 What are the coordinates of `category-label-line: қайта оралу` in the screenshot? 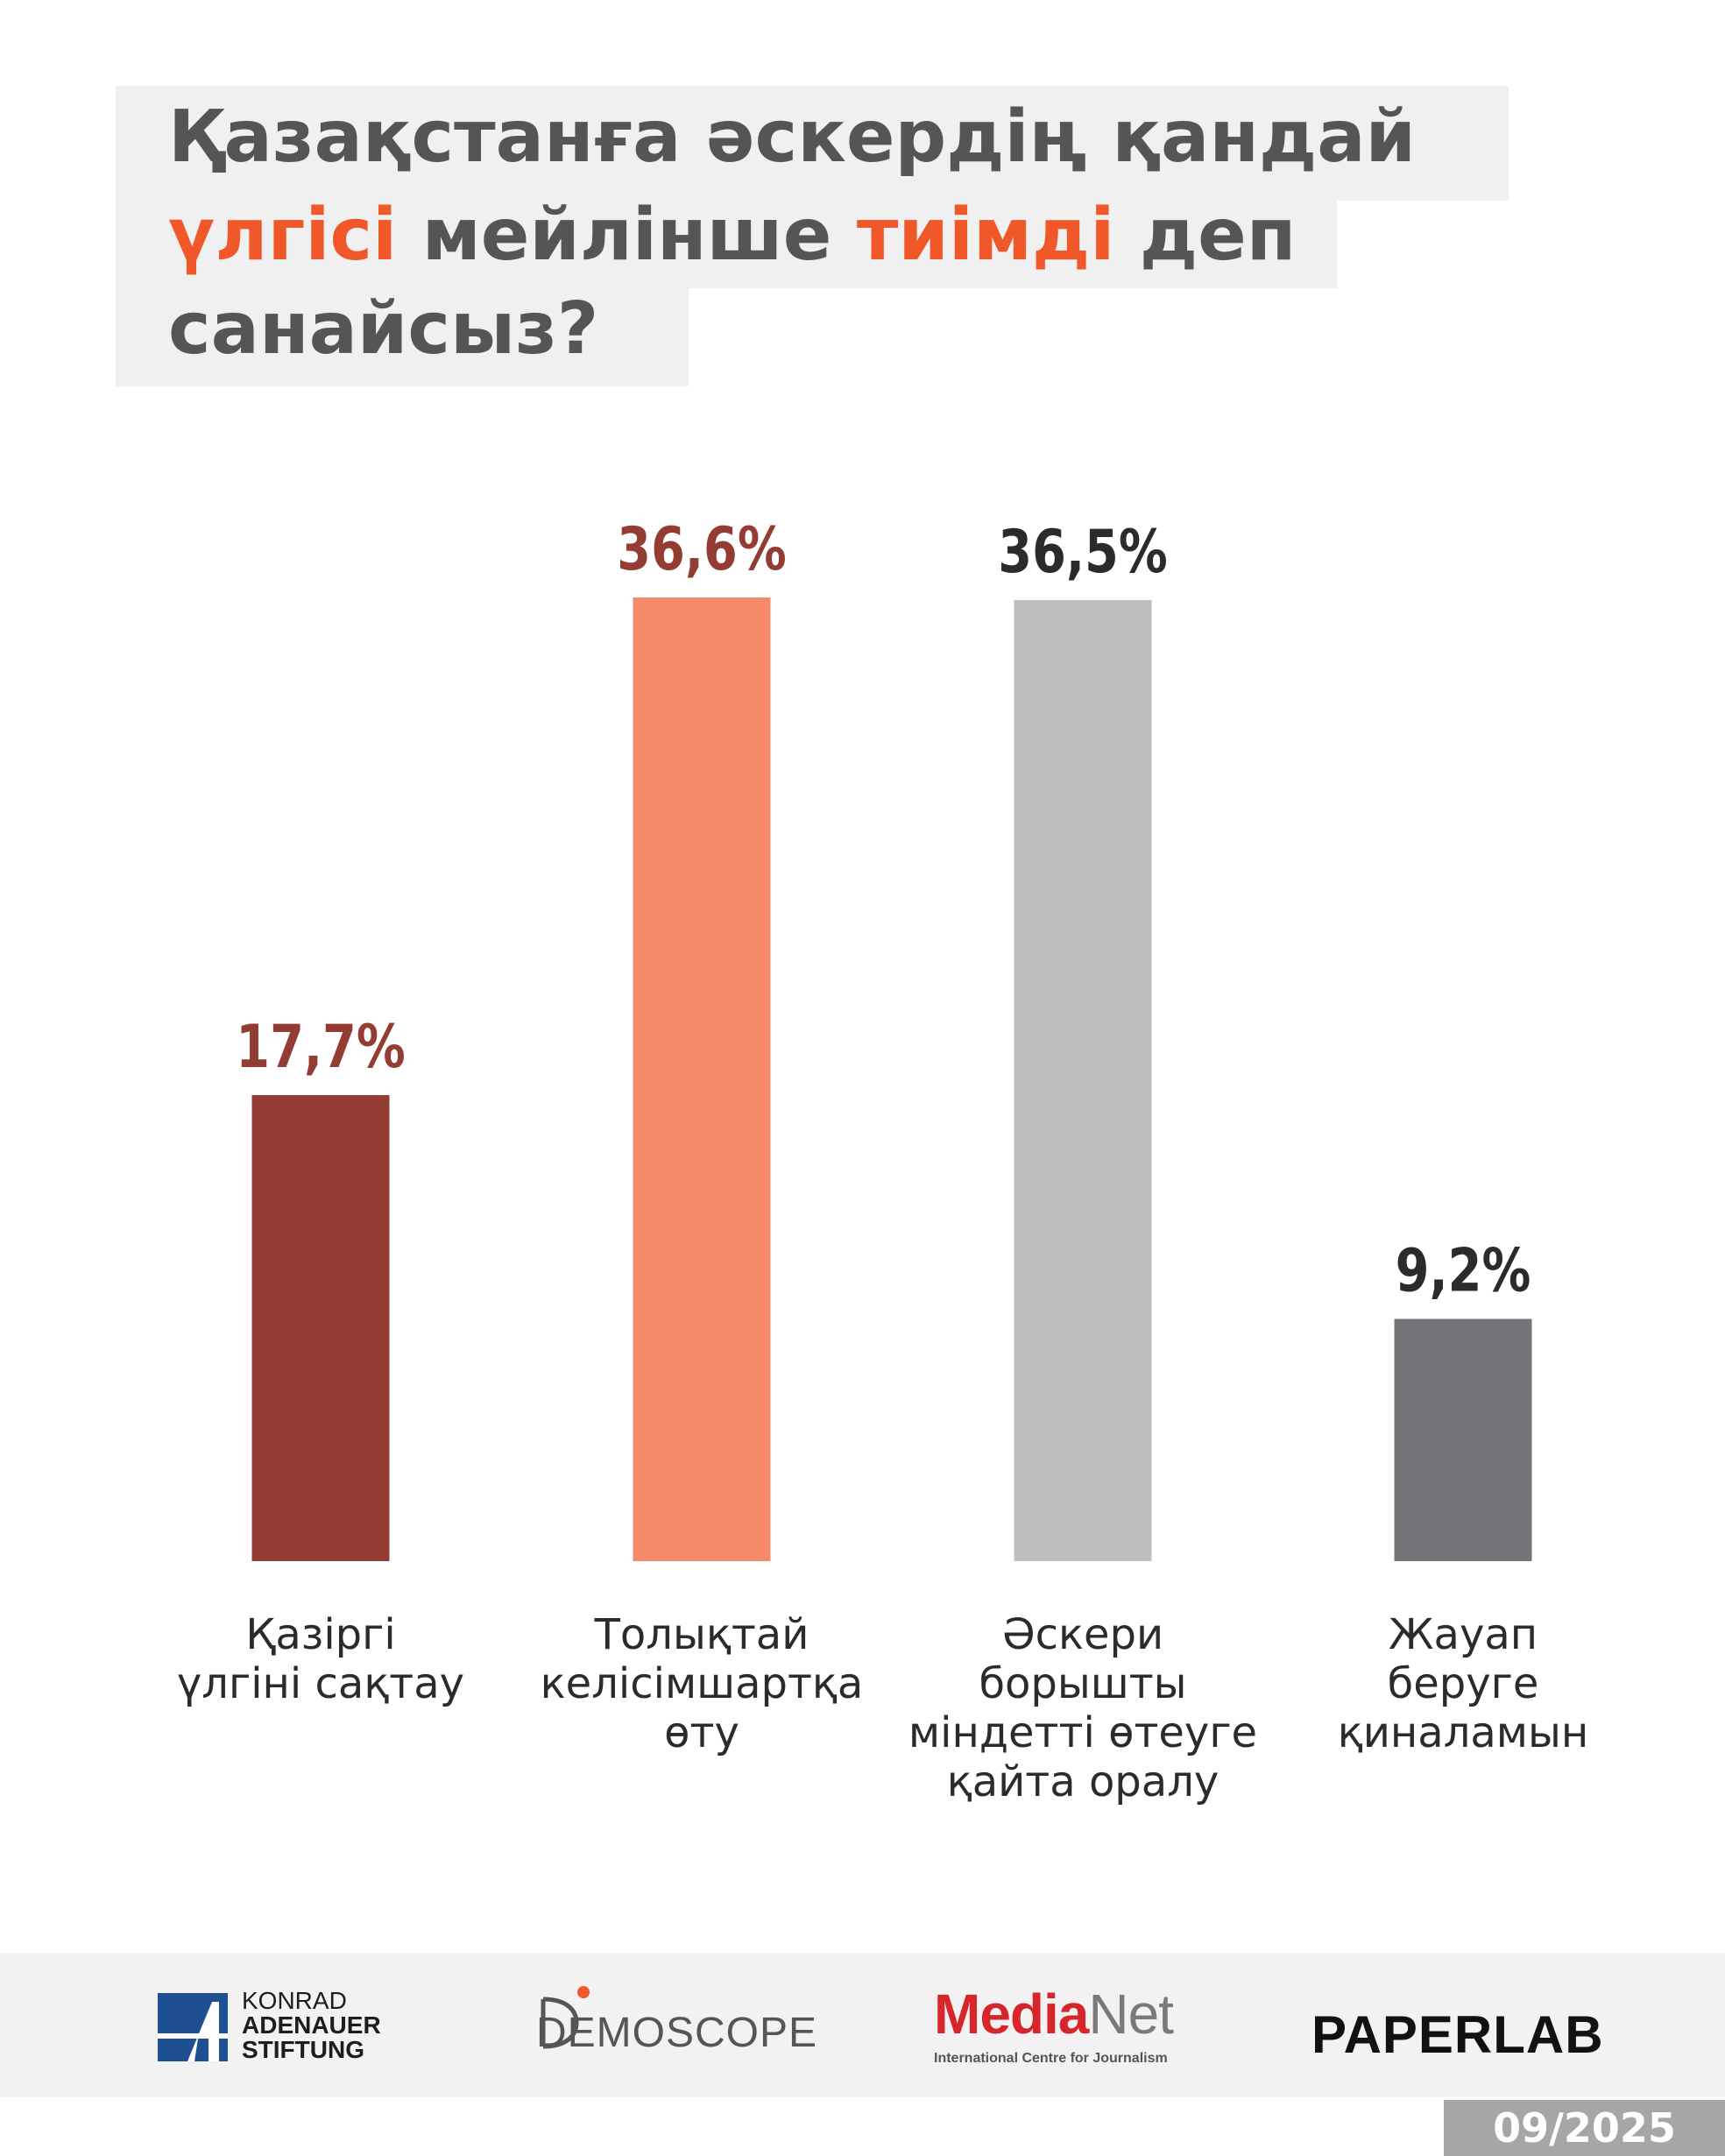 It's located at (1083, 1782).